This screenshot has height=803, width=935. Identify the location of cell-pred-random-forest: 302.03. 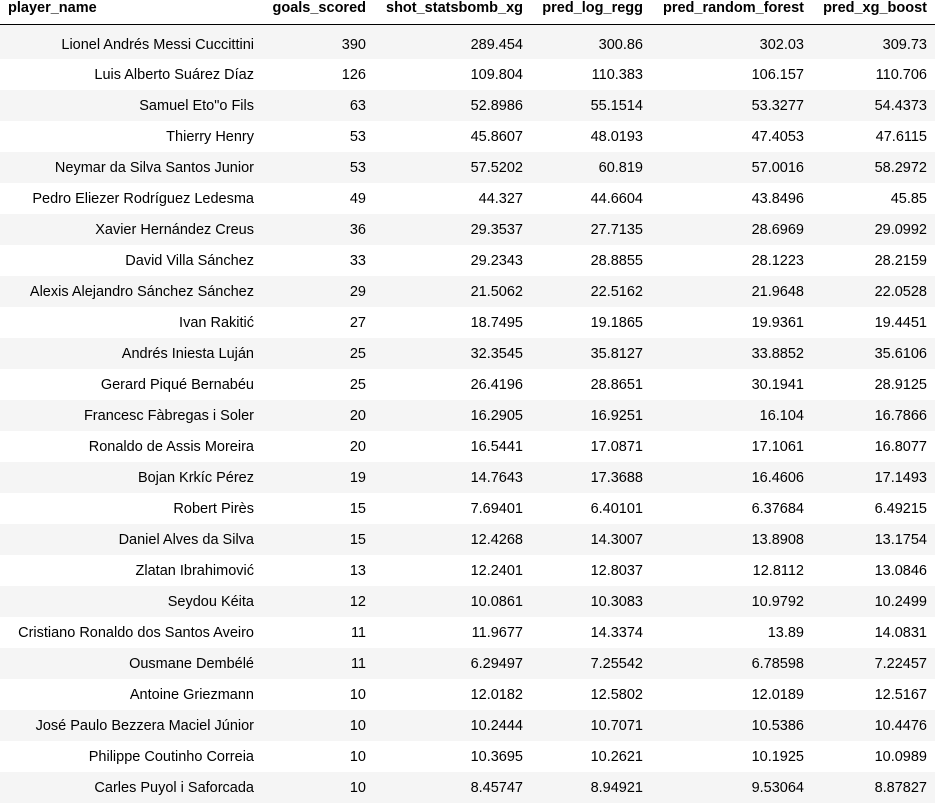
(781, 44).